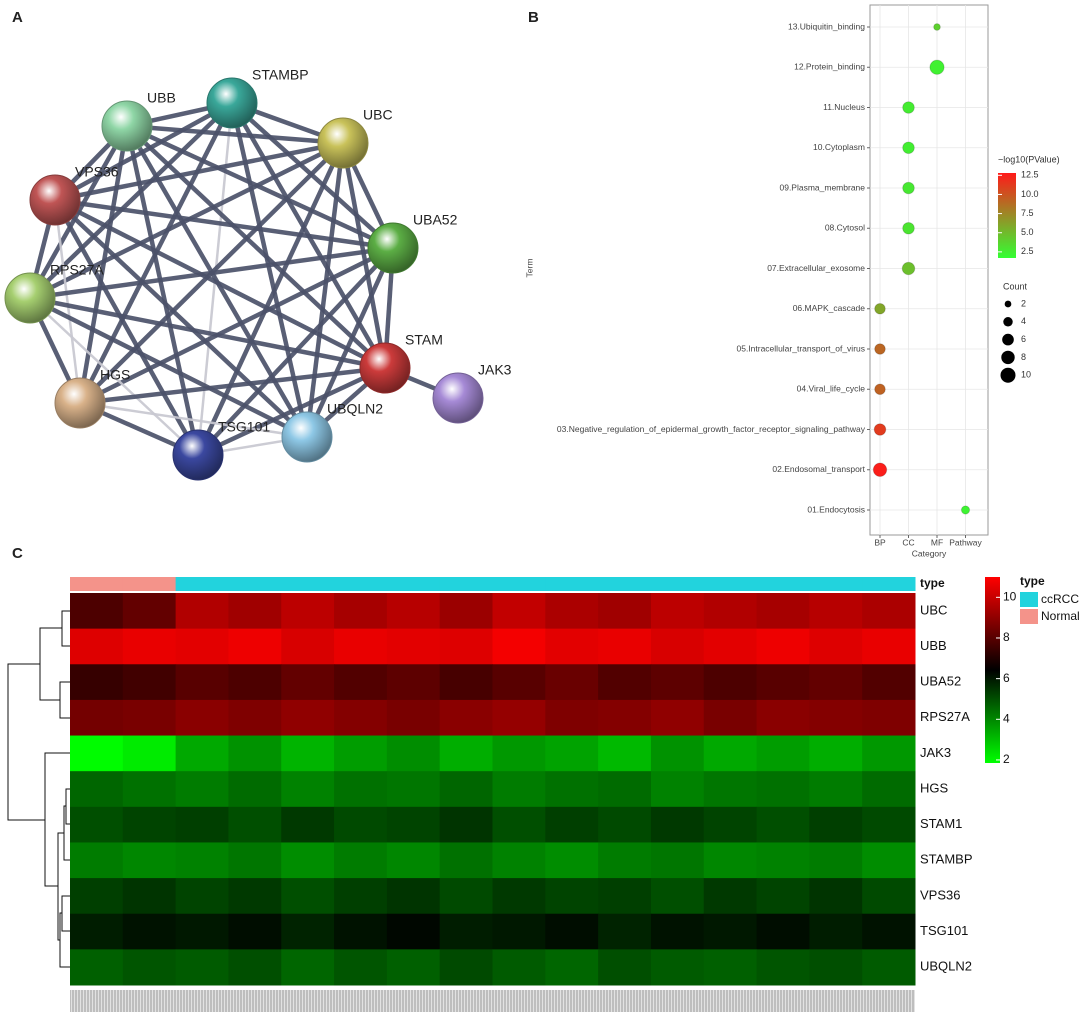 Image resolution: width=1084 pixels, height=1015 pixels. I want to click on size-legend-label: 4, so click(1023, 321).